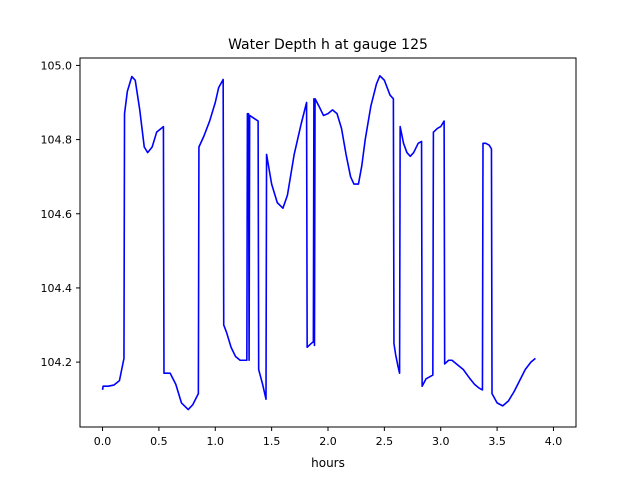  I want to click on x-tick-label: 1.0, so click(216, 441).